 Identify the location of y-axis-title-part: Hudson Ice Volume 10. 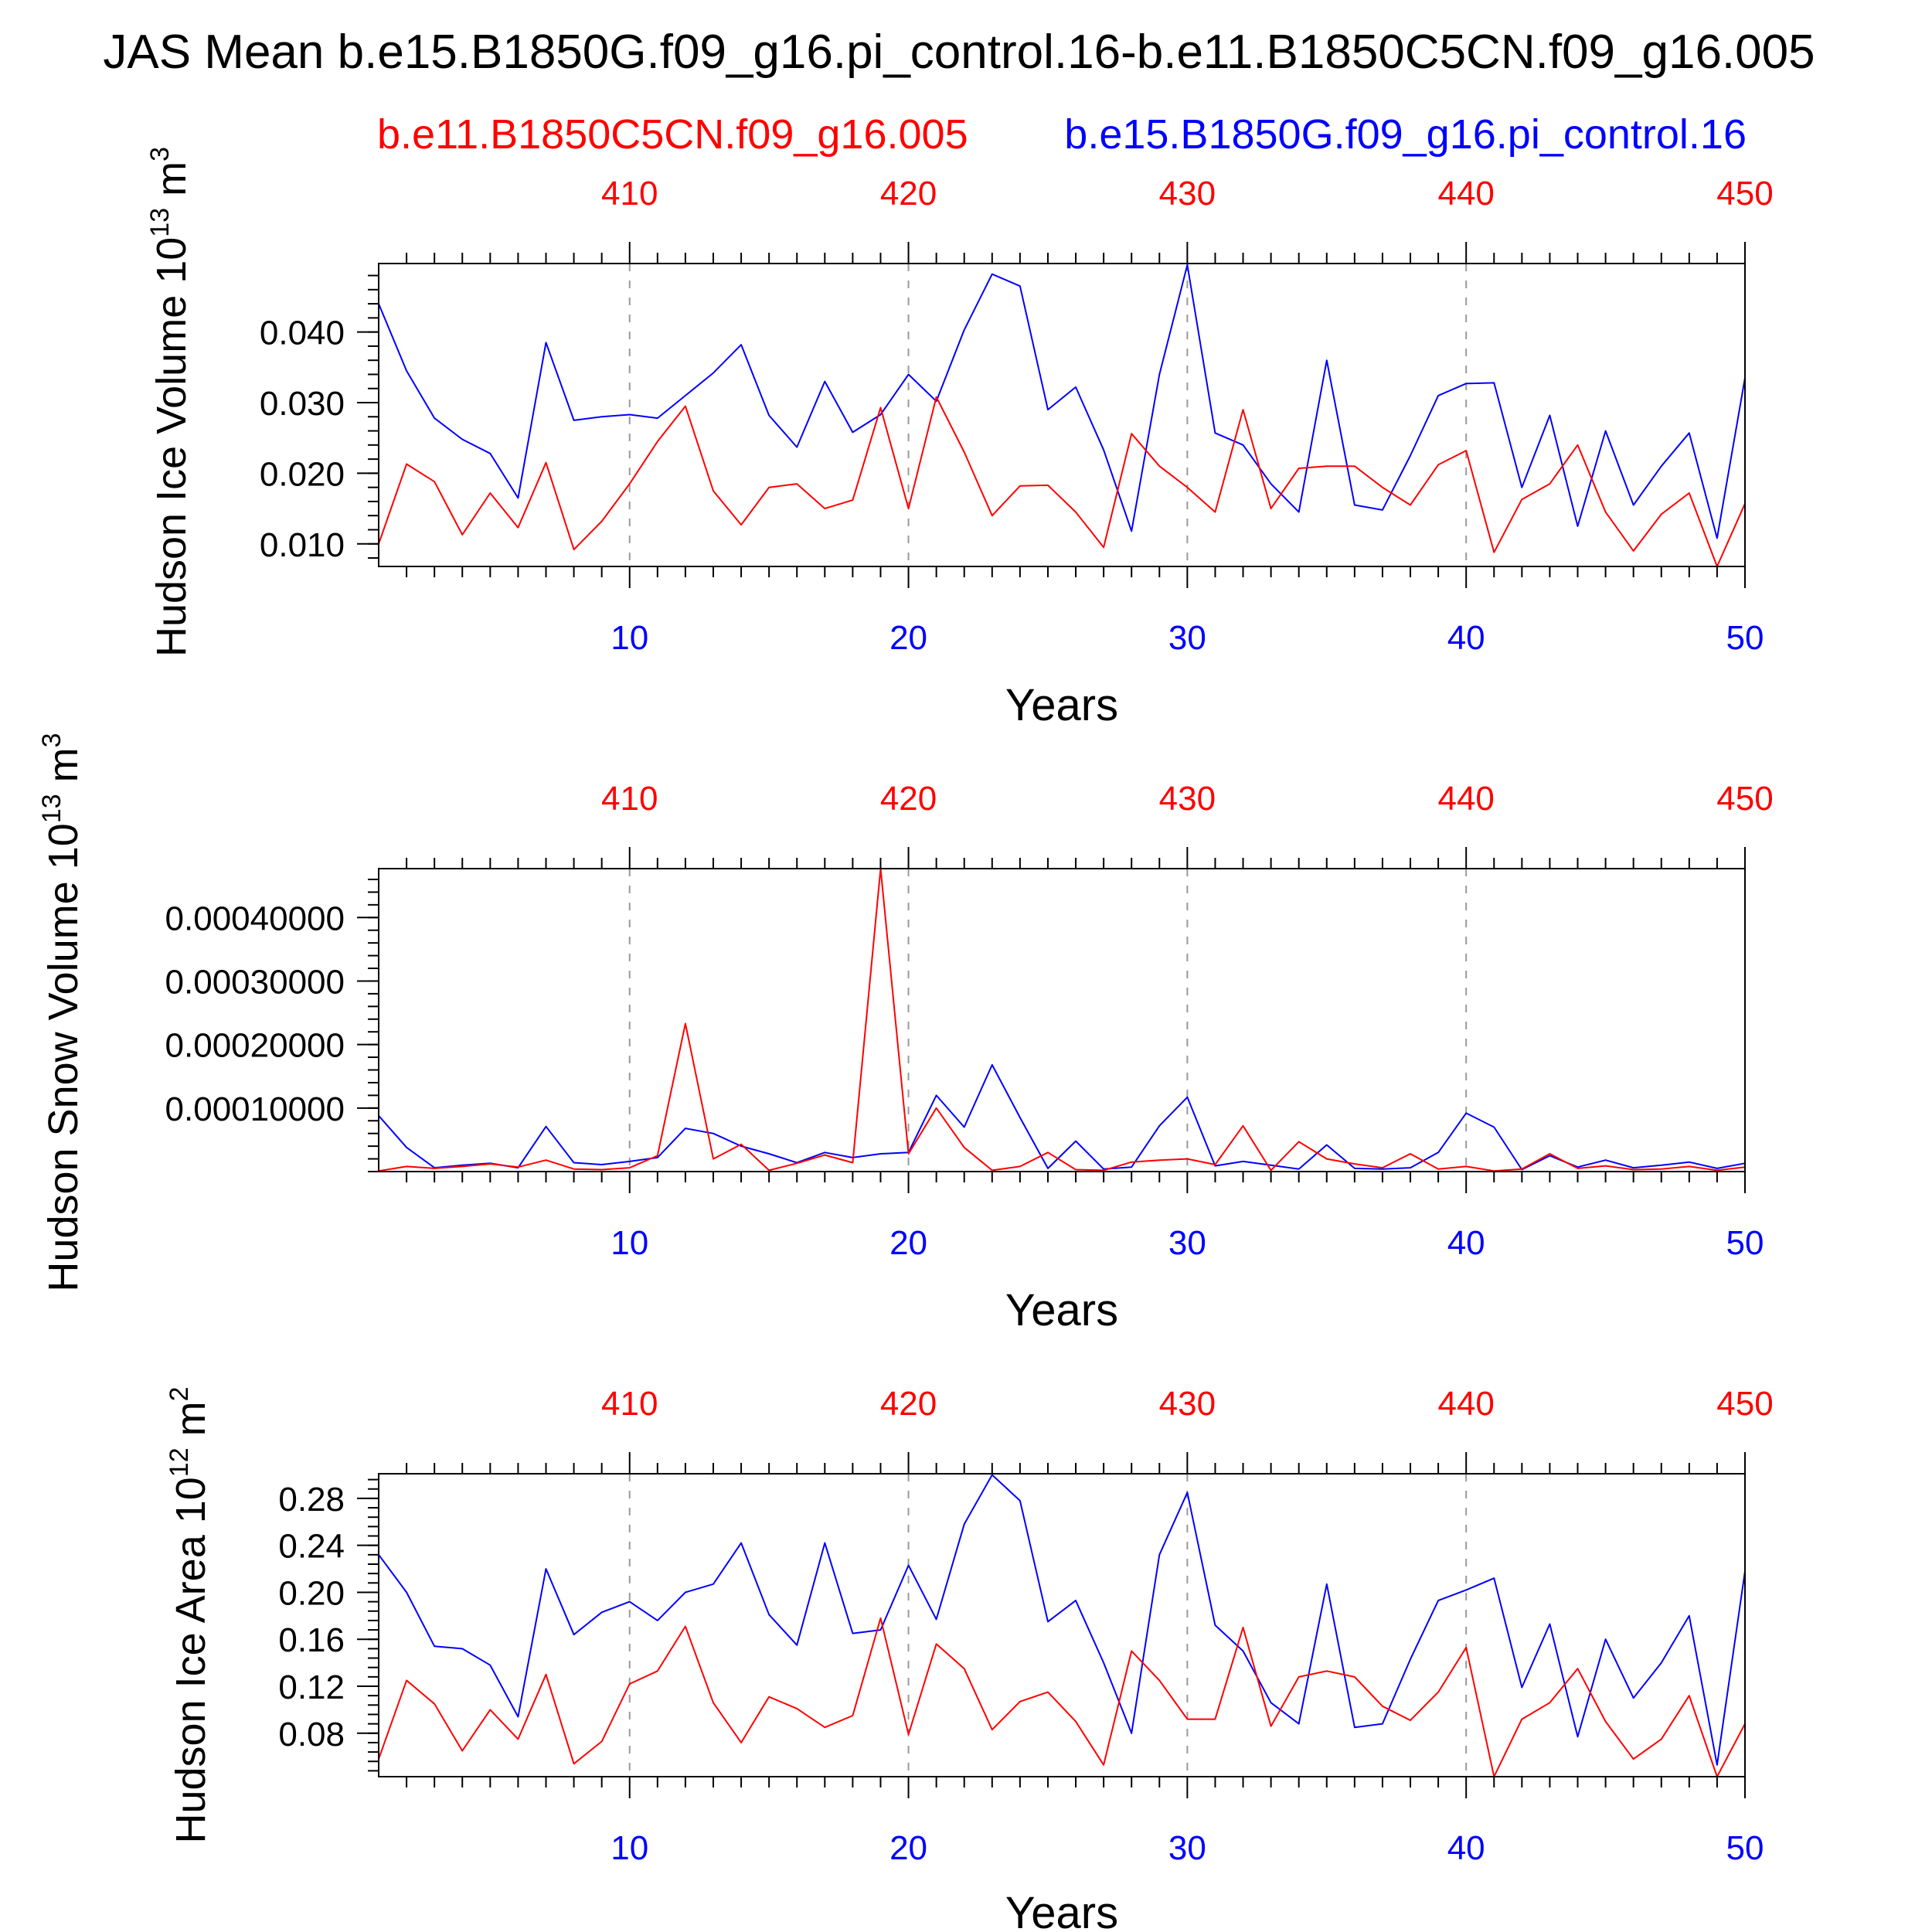
(171, 447).